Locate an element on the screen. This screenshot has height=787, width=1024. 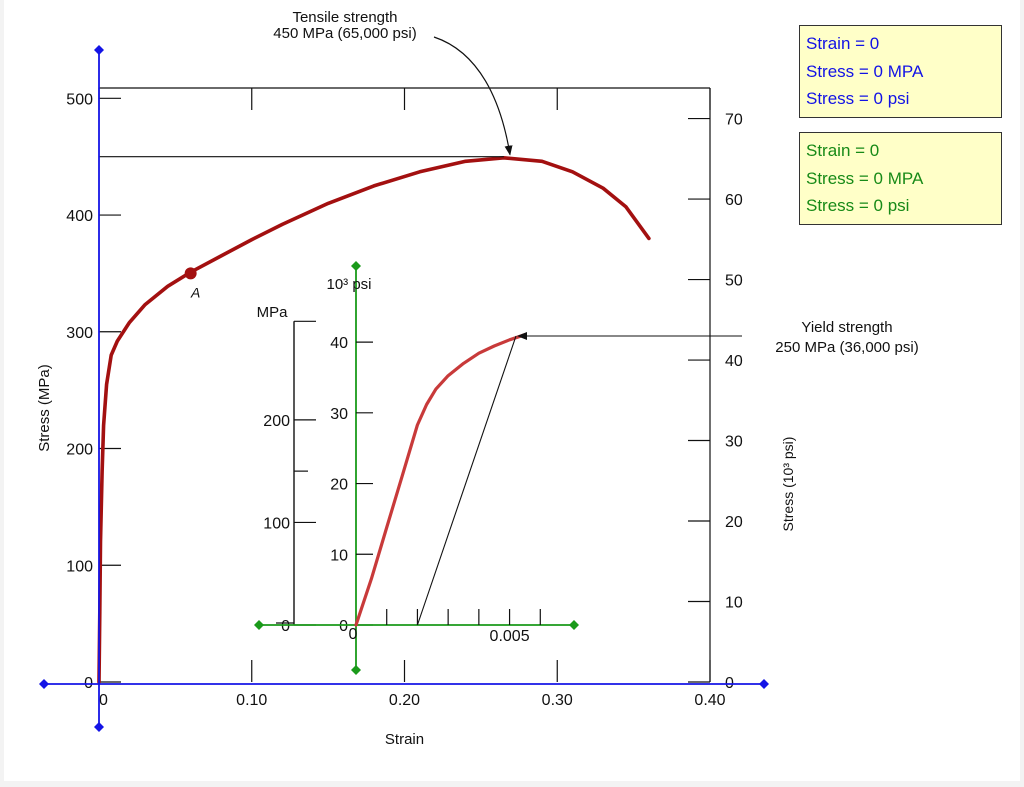
inset-psi-title: 10³ psi is located at coordinates (348, 284).